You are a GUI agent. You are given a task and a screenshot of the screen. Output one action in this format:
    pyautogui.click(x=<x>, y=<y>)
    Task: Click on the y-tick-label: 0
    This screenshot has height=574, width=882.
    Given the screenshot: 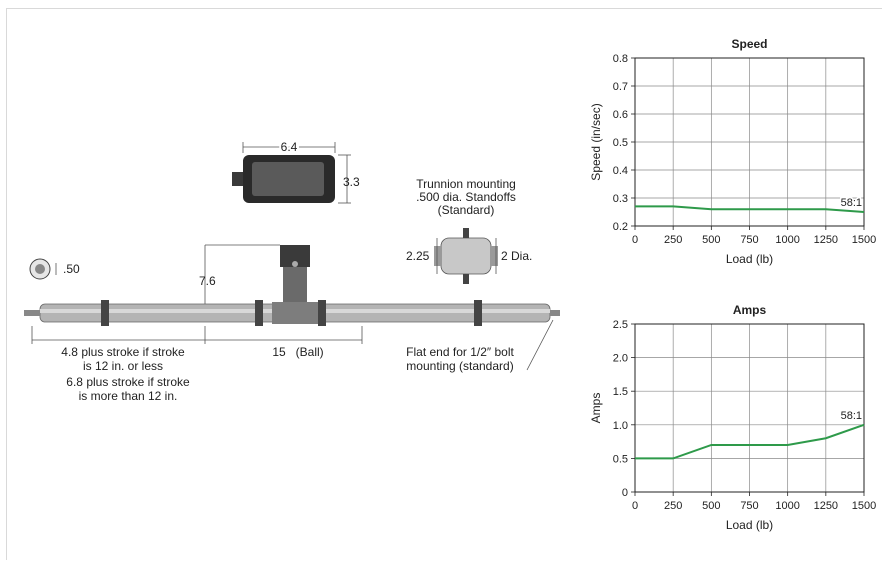 What is the action you would take?
    pyautogui.click(x=625, y=493)
    